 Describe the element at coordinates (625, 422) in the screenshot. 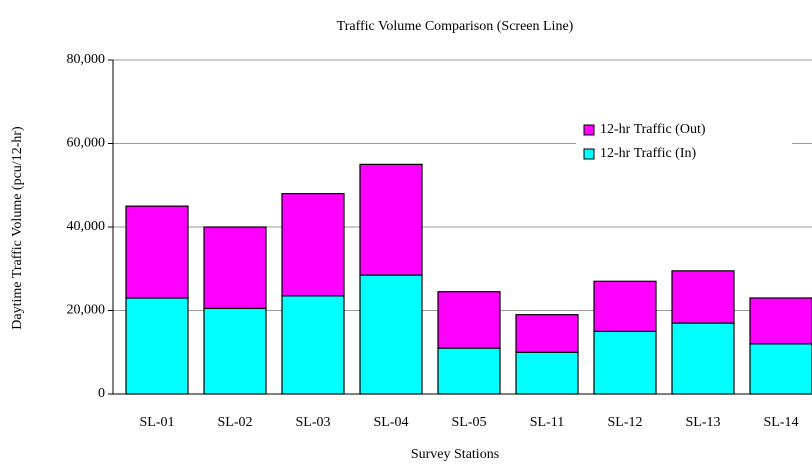

I see `x-tick-label: SL-12` at that location.